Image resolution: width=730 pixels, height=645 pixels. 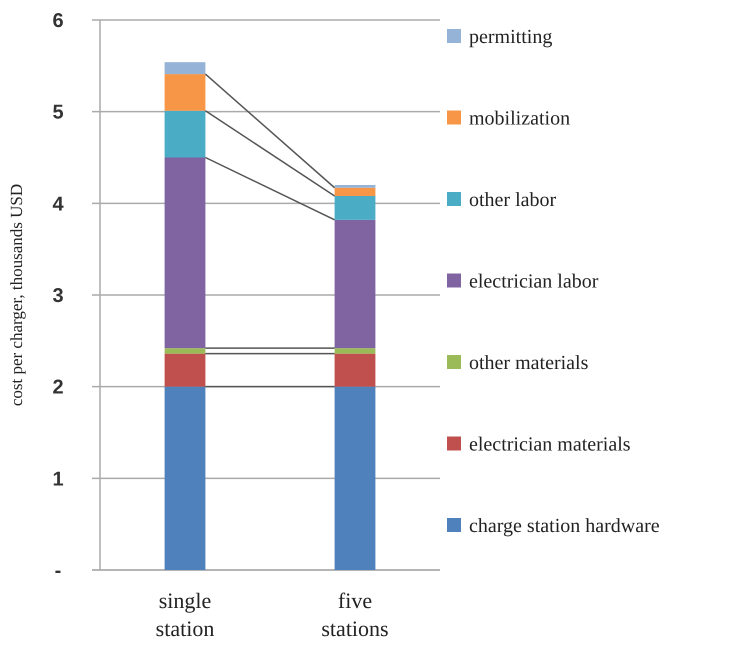 What do you see at coordinates (58, 21) in the screenshot?
I see `y-tick-label: 6` at bounding box center [58, 21].